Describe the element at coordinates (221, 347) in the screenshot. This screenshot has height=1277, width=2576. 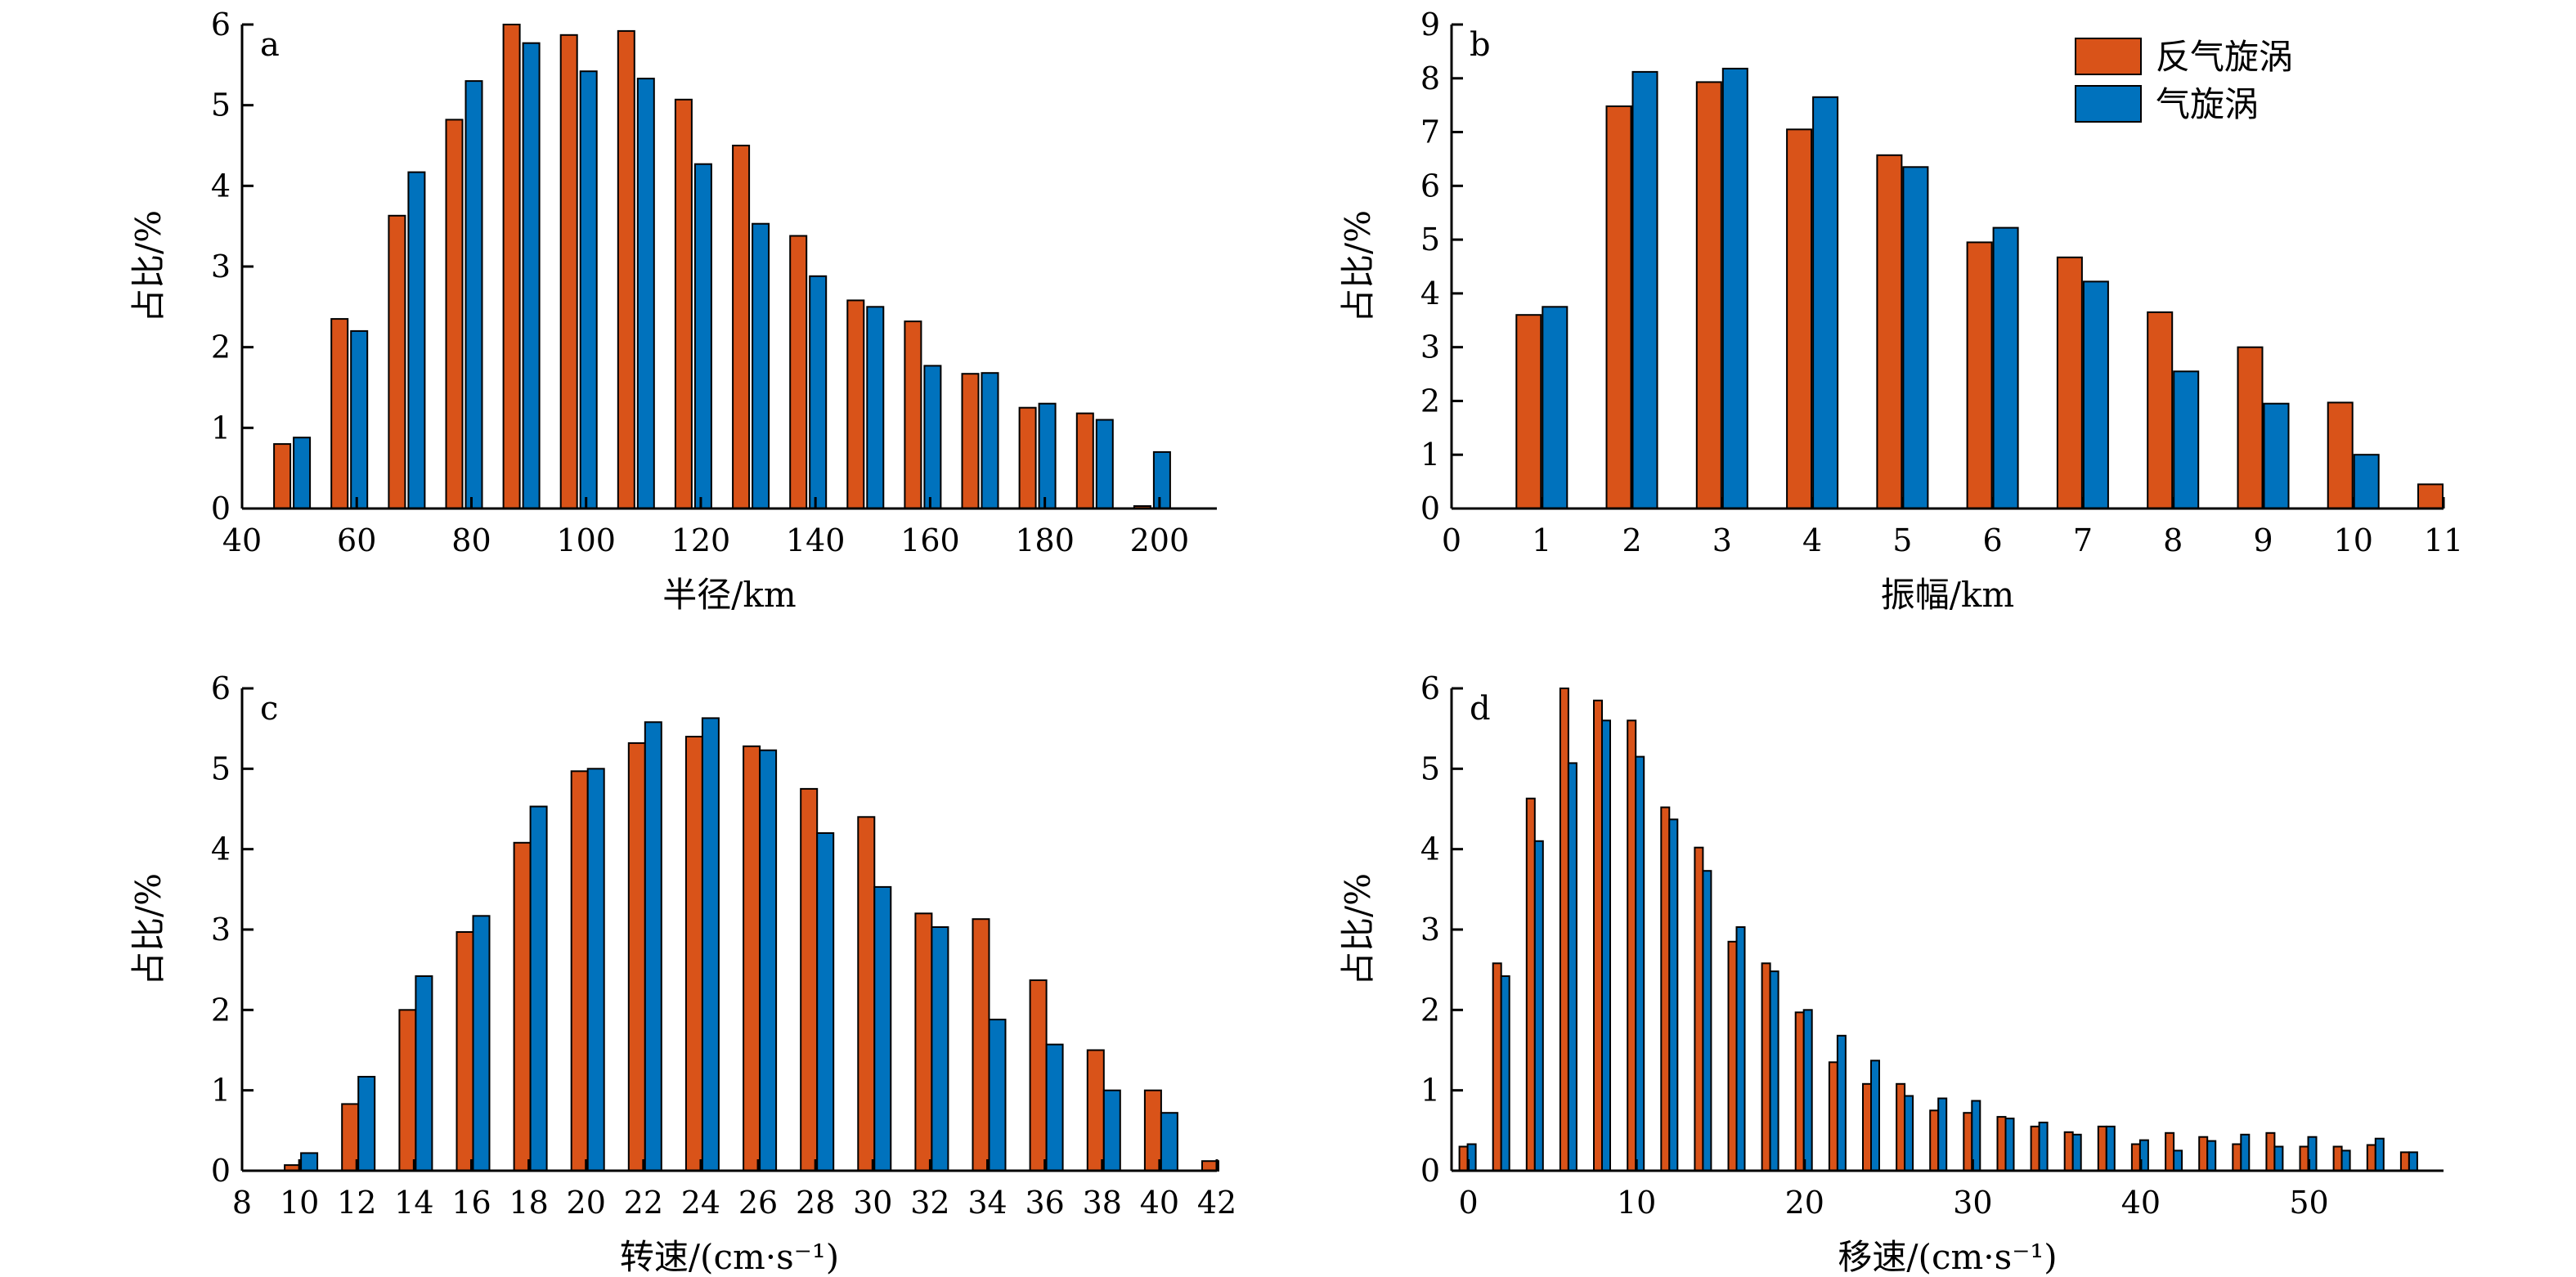
I see `y-tick-label: 2` at that location.